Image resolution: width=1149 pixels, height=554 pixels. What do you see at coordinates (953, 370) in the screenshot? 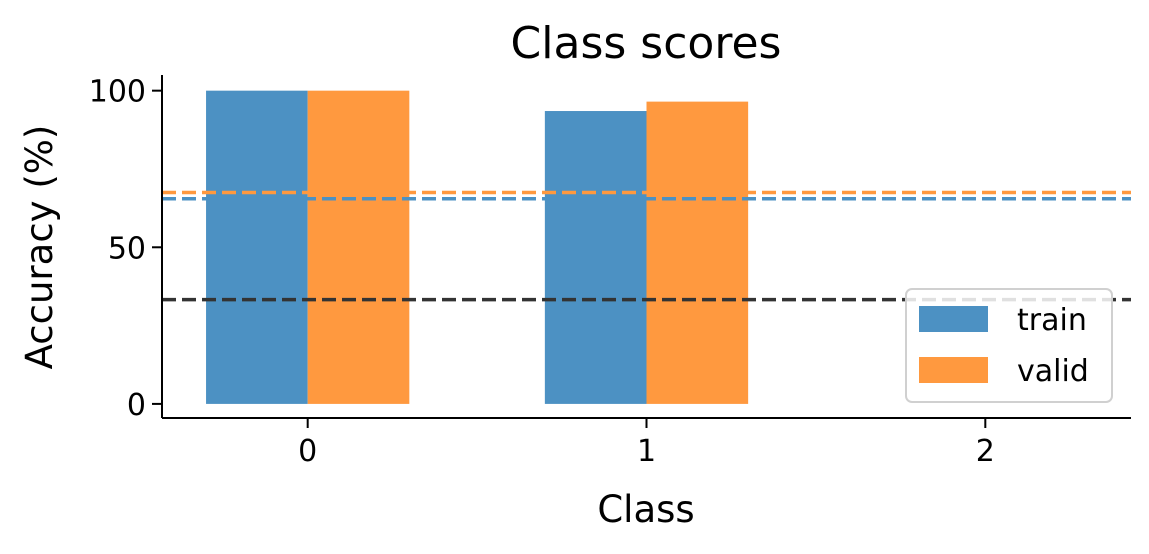
I see `legend-swatch-valid` at bounding box center [953, 370].